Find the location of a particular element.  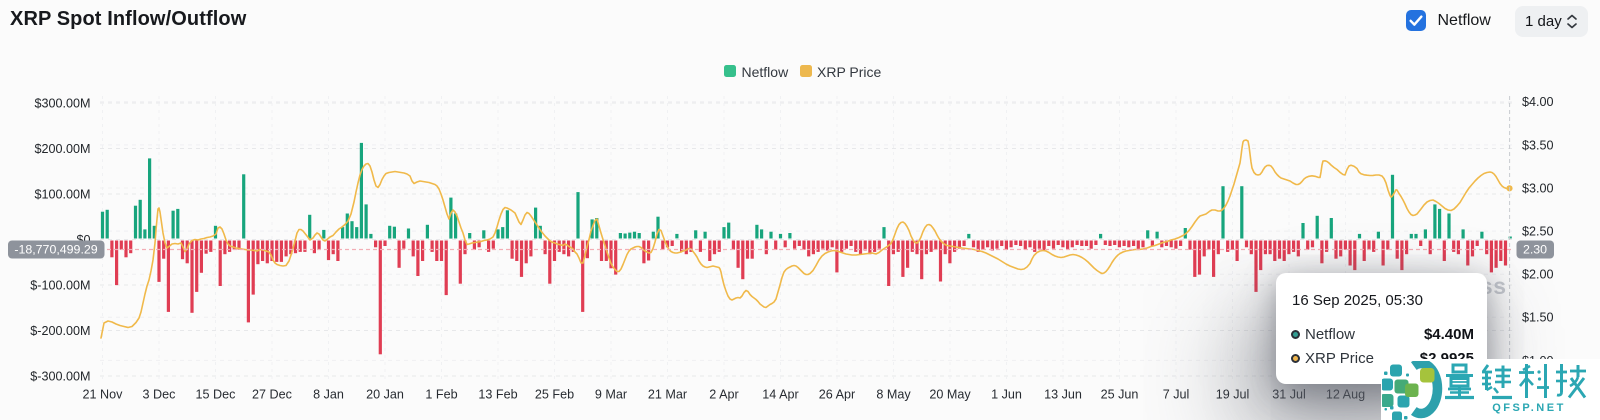

svg-text: 13 Jun is located at coordinates (1063, 395).